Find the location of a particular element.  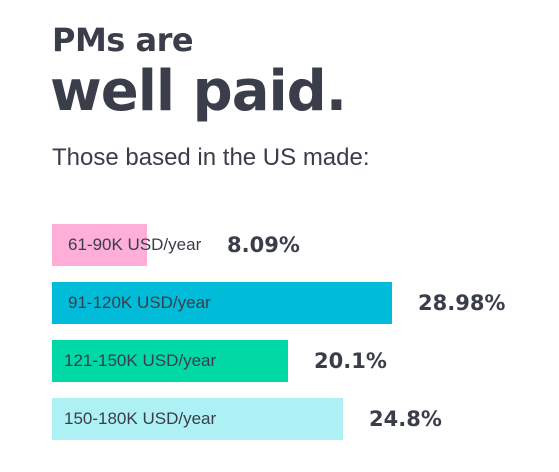

bar-category-label: 91-120K USD/year is located at coordinates (139, 302).